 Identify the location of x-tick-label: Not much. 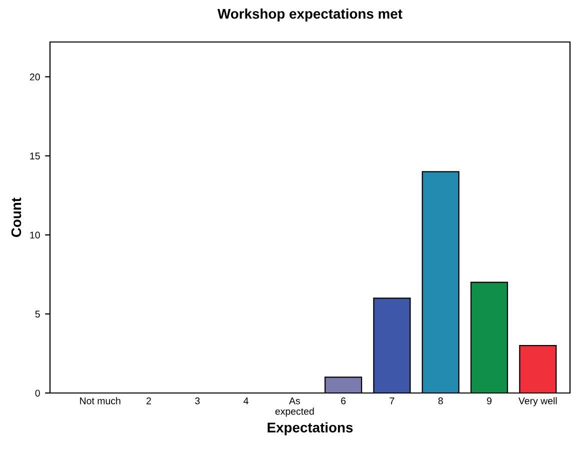
(100, 400).